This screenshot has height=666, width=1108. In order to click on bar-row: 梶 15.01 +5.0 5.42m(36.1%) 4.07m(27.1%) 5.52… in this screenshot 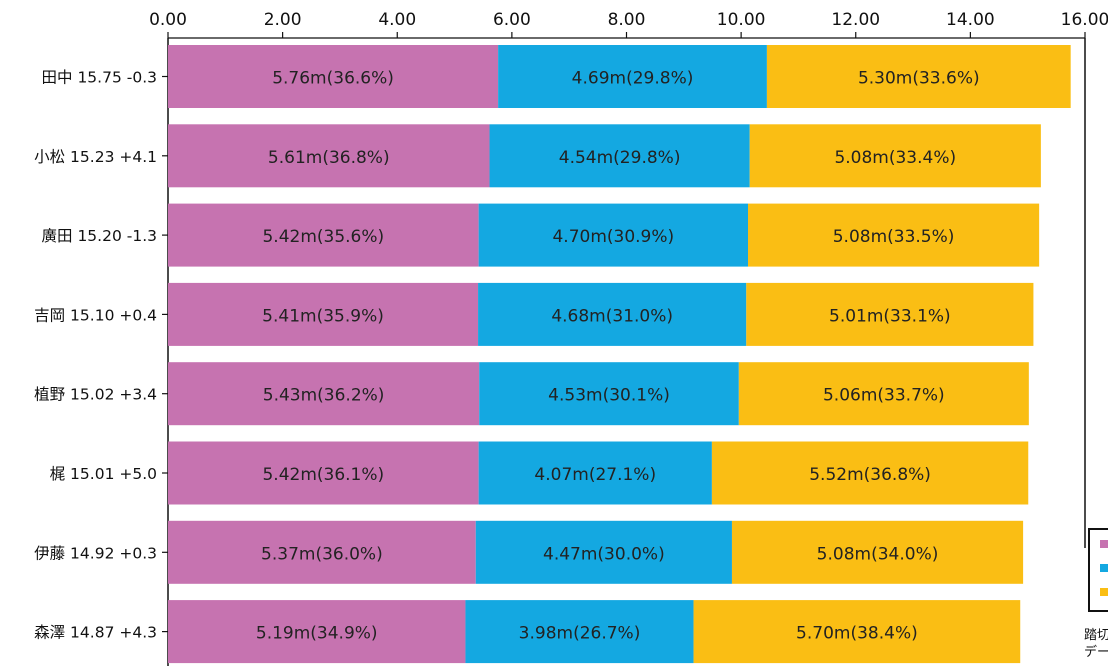, I will do `click(539, 473)`.